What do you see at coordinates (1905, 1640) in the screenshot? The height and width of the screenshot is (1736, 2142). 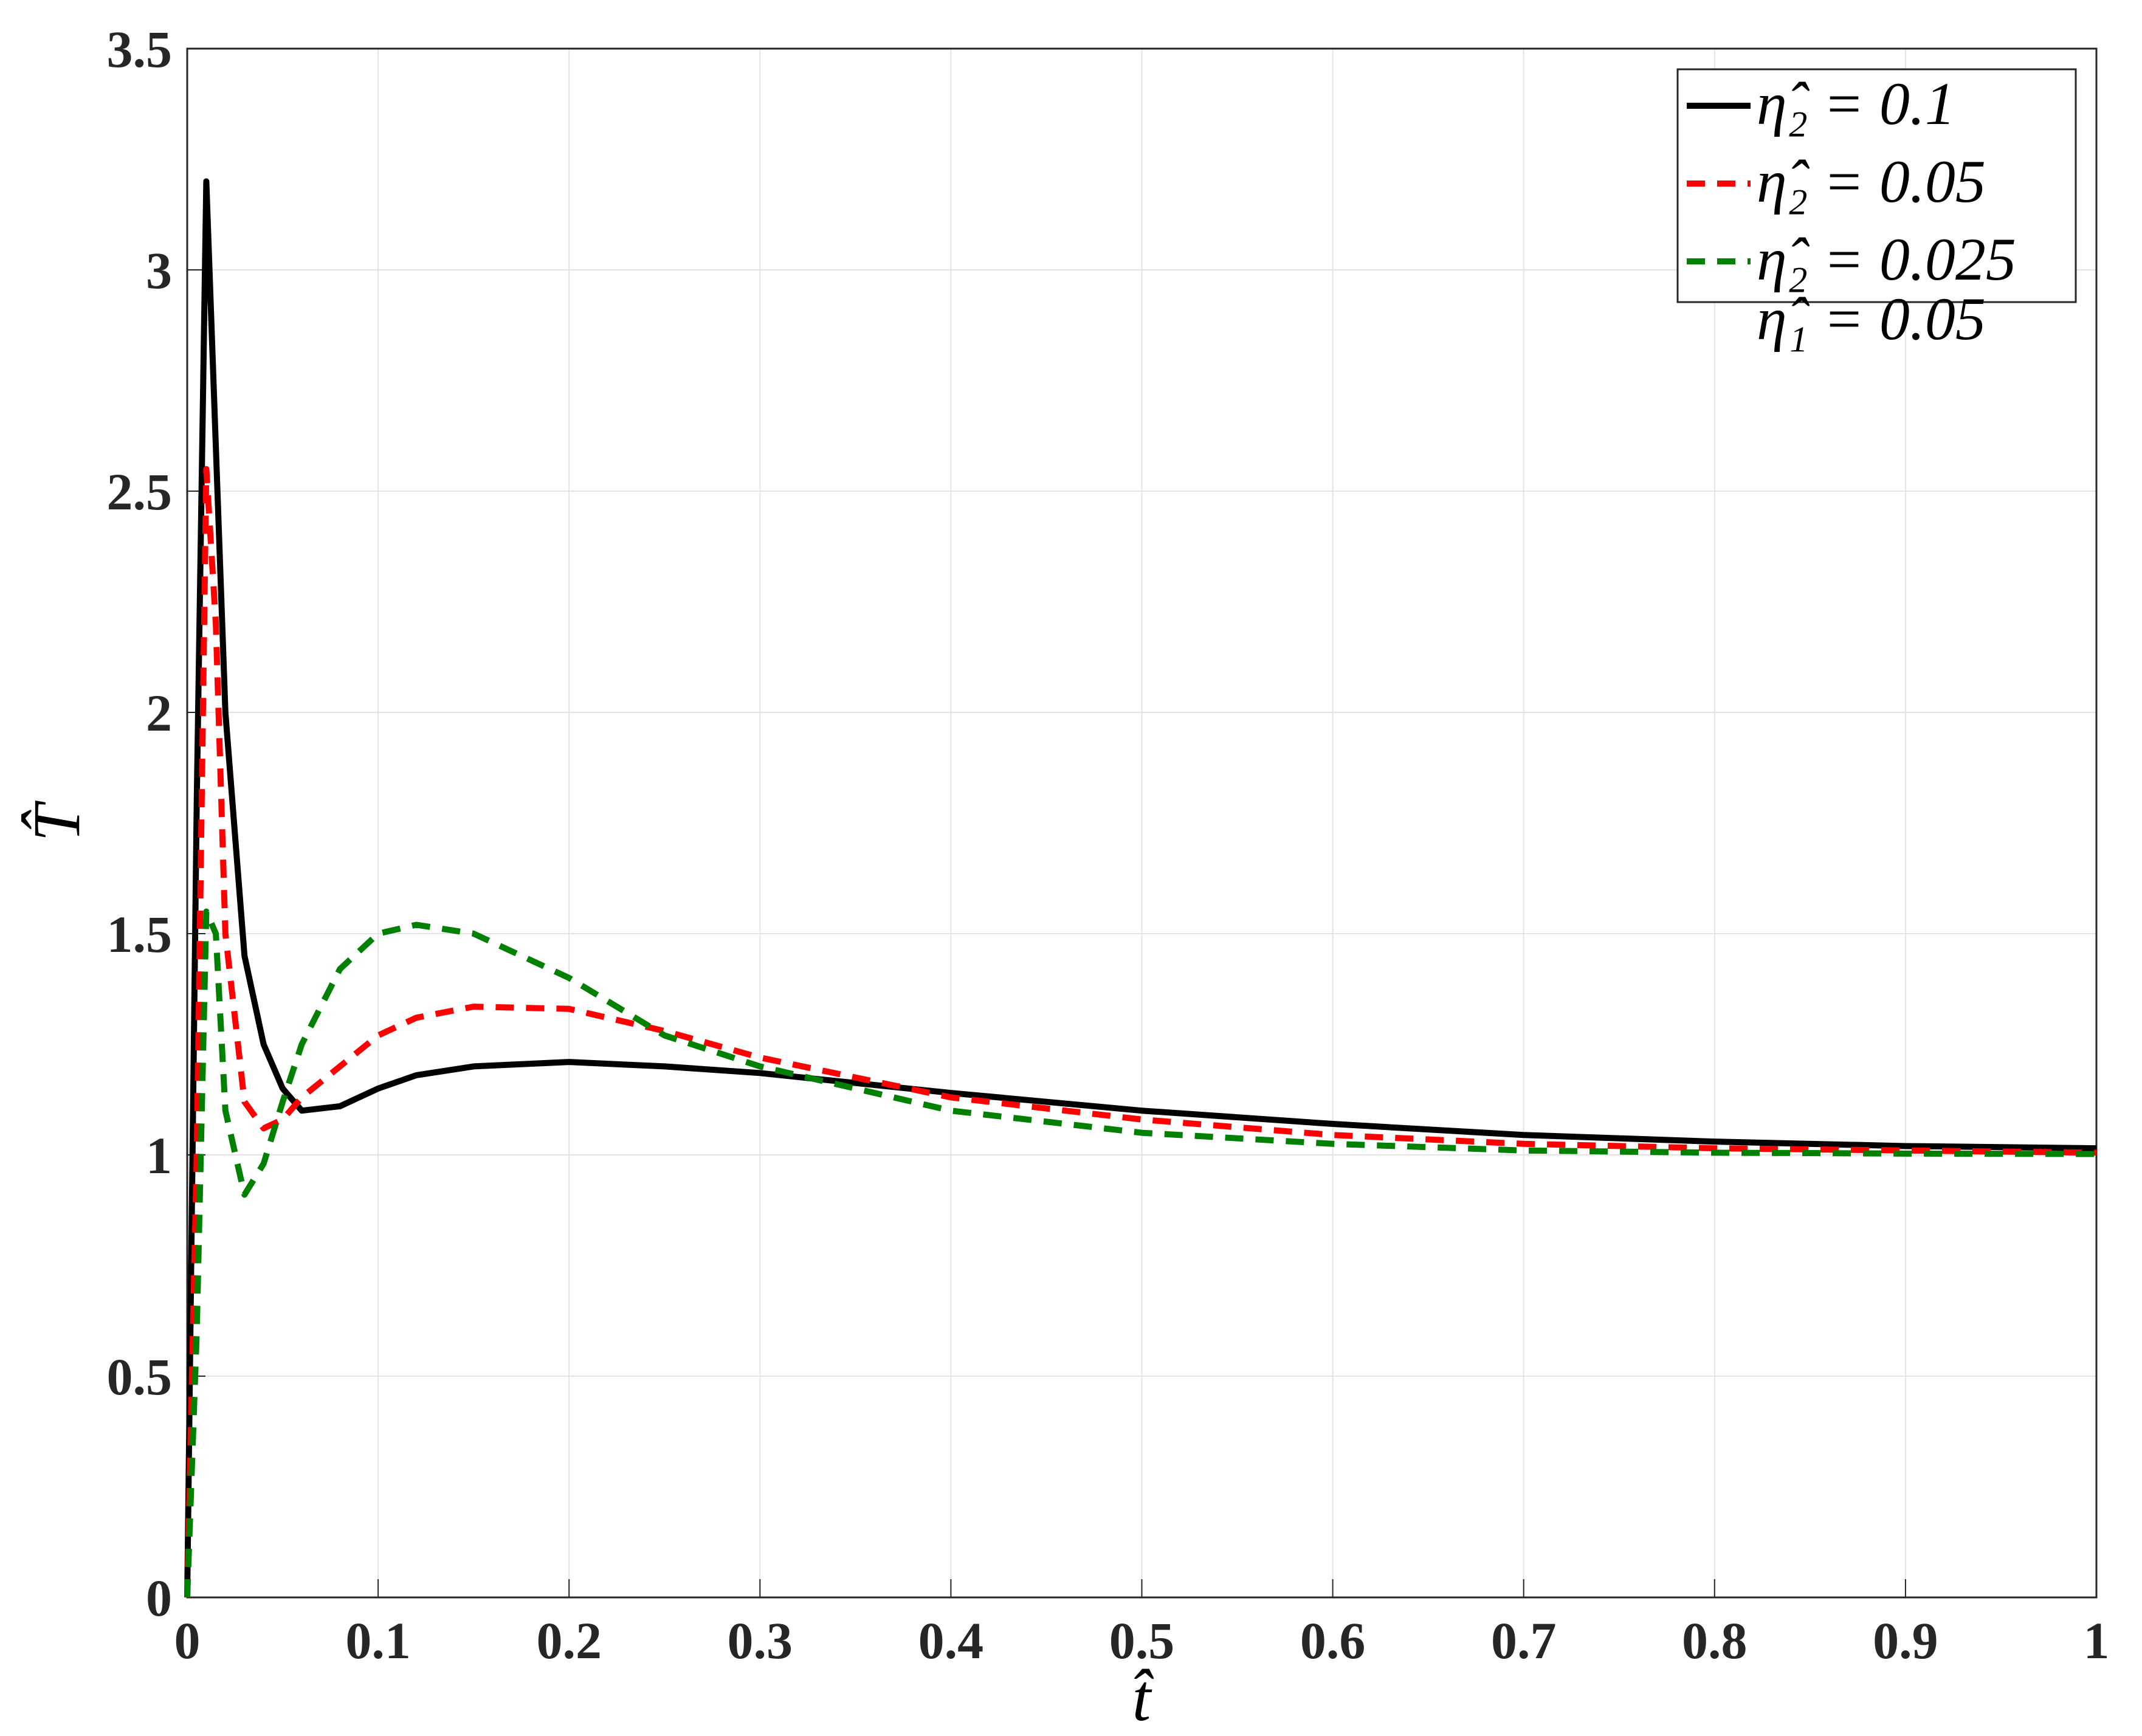 I see `x-tick-label: 0.9` at bounding box center [1905, 1640].